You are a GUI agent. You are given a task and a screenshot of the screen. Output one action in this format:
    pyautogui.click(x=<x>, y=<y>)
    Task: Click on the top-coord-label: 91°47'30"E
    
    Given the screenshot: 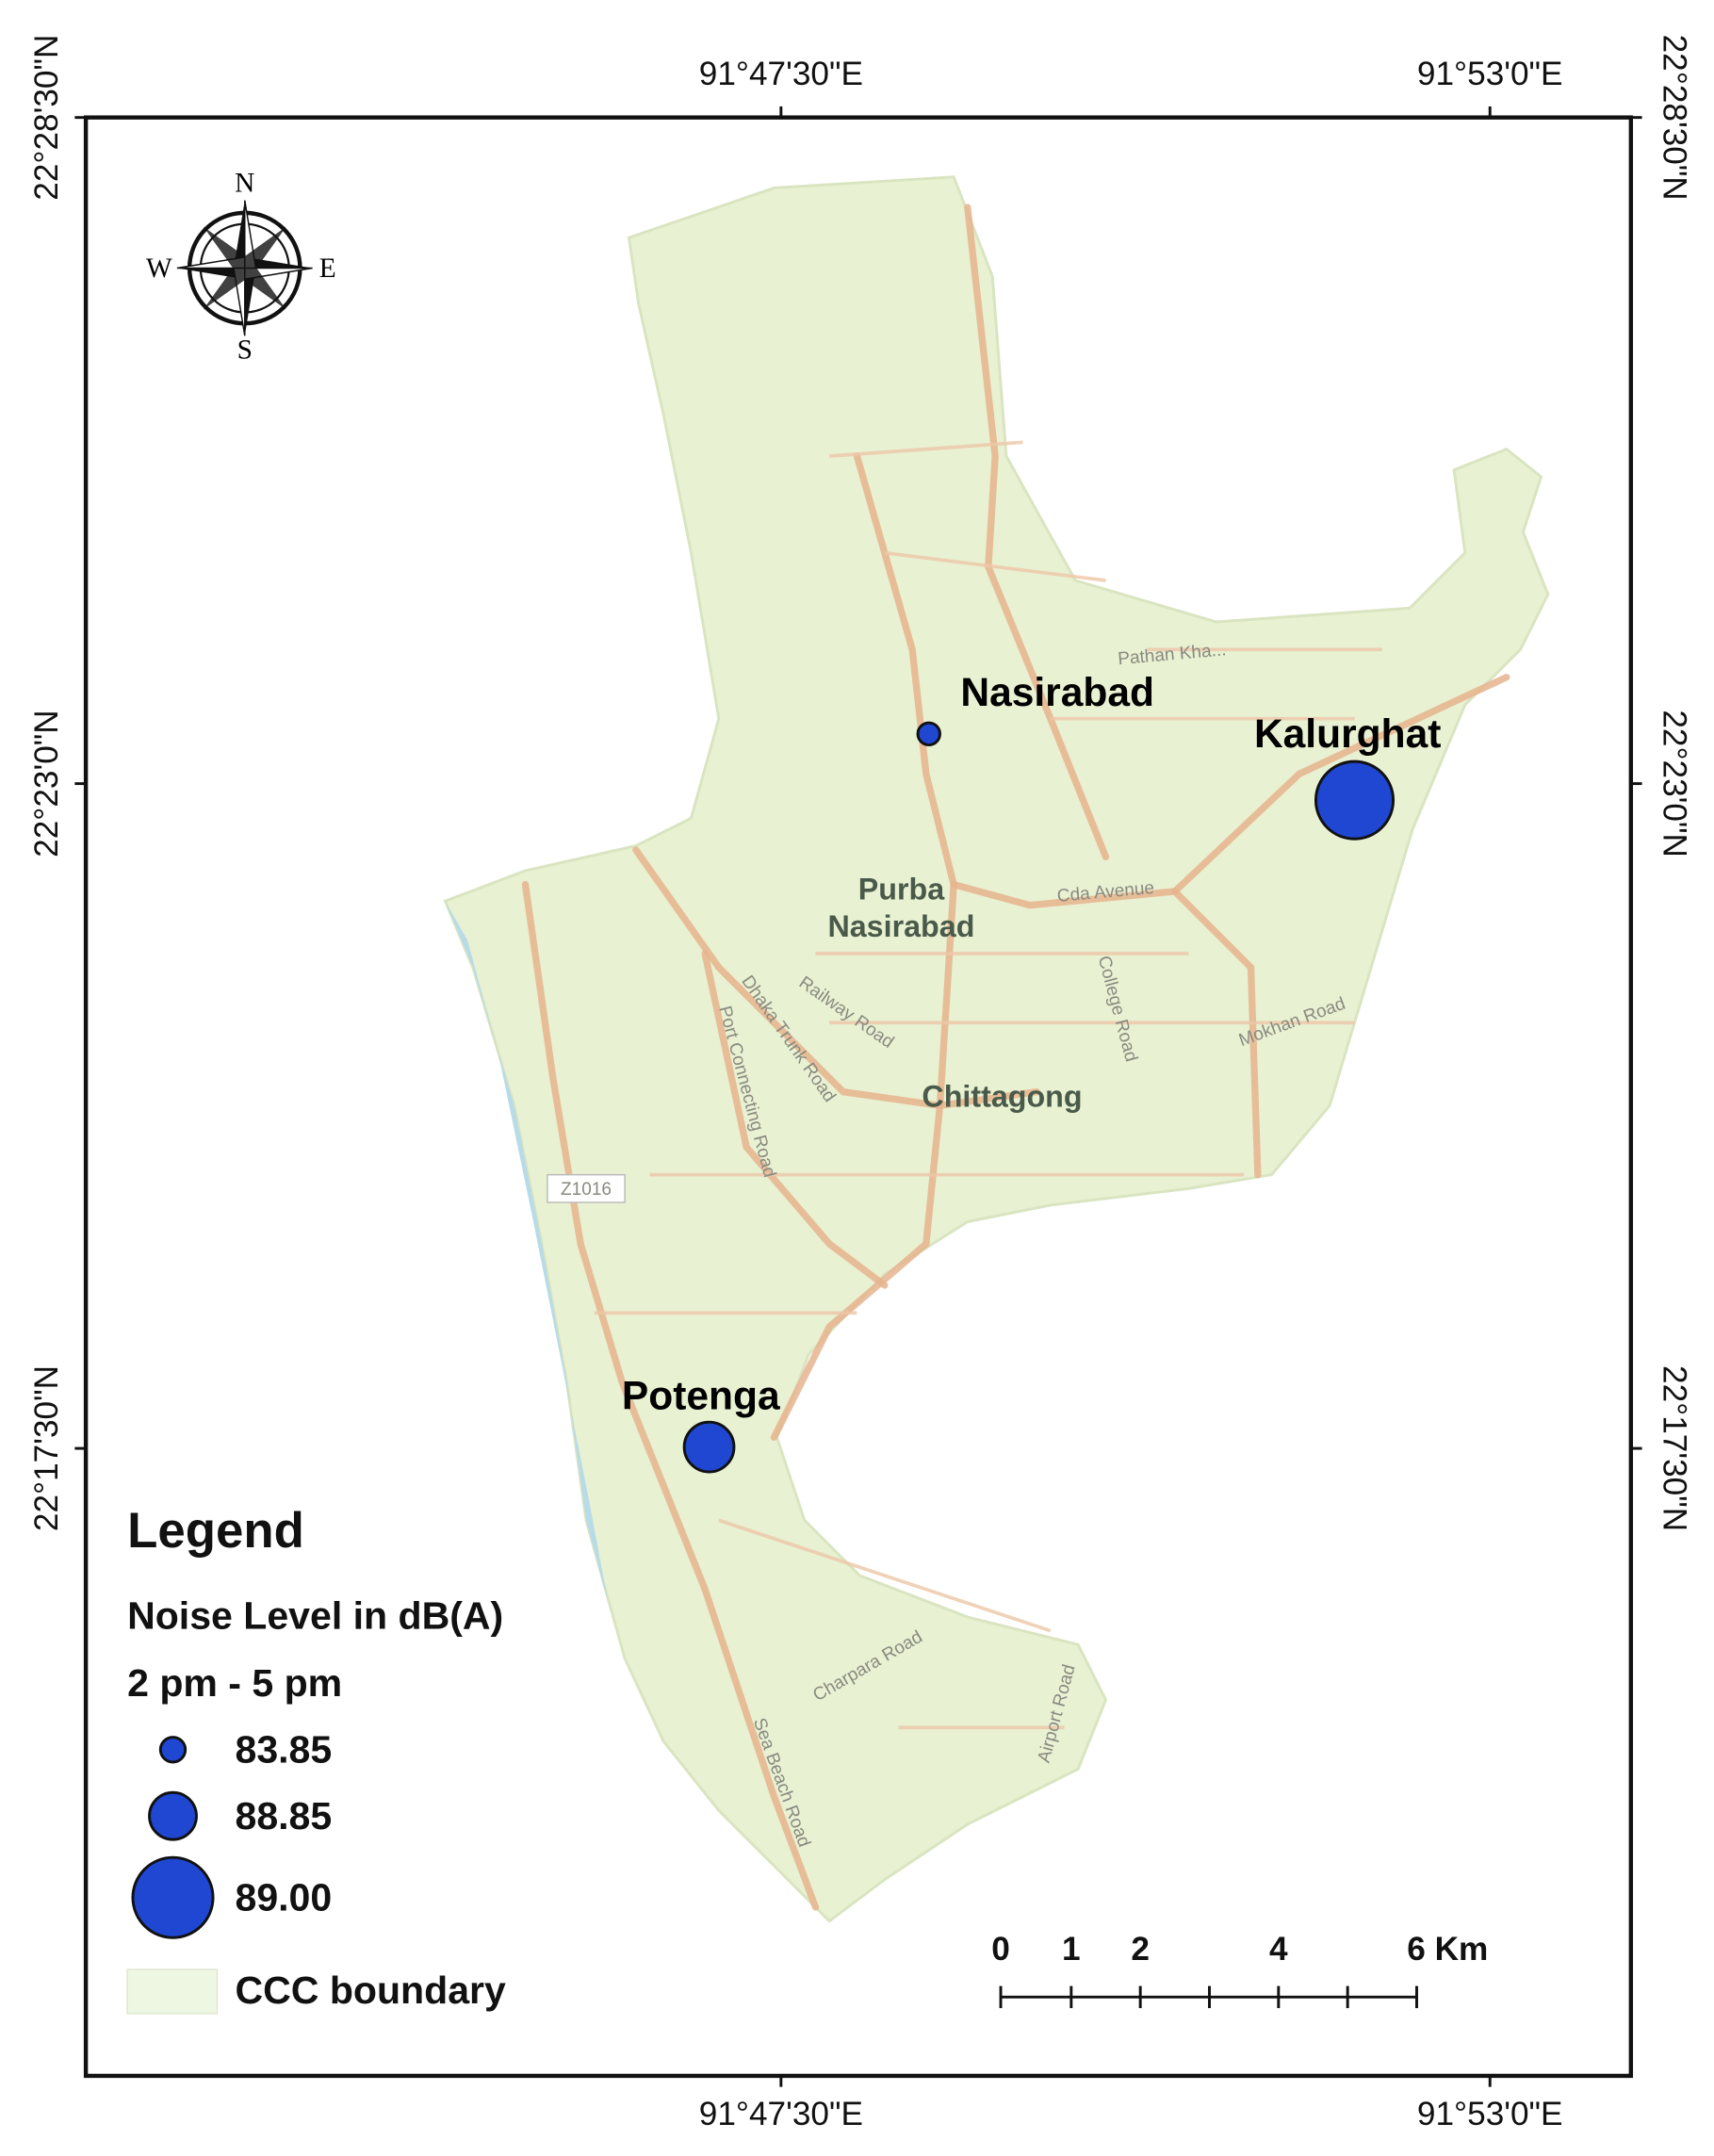 What is the action you would take?
    pyautogui.click(x=781, y=74)
    